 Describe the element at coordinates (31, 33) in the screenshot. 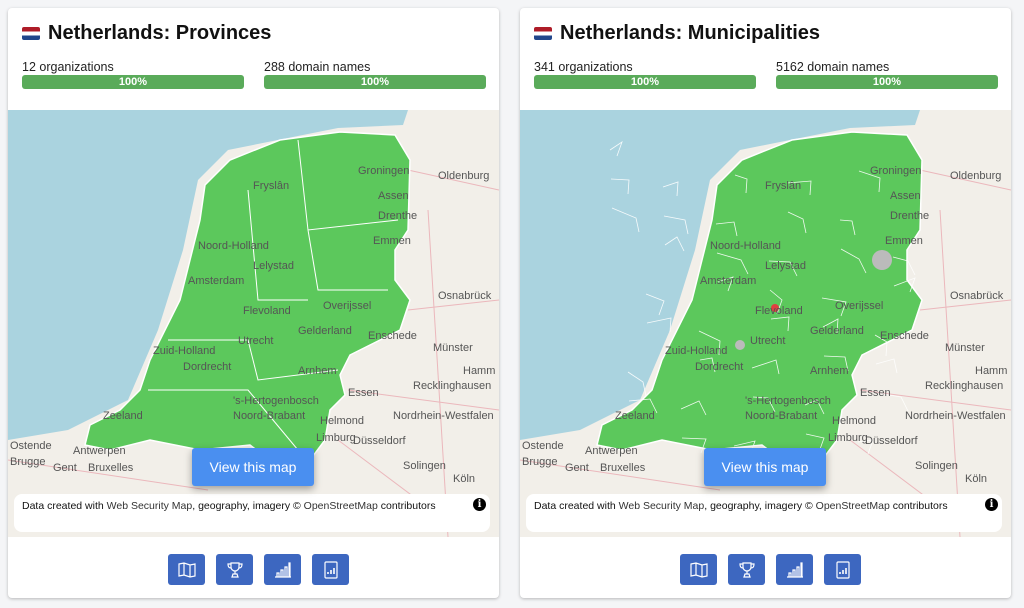

I see `netherlands-flag-icon` at that location.